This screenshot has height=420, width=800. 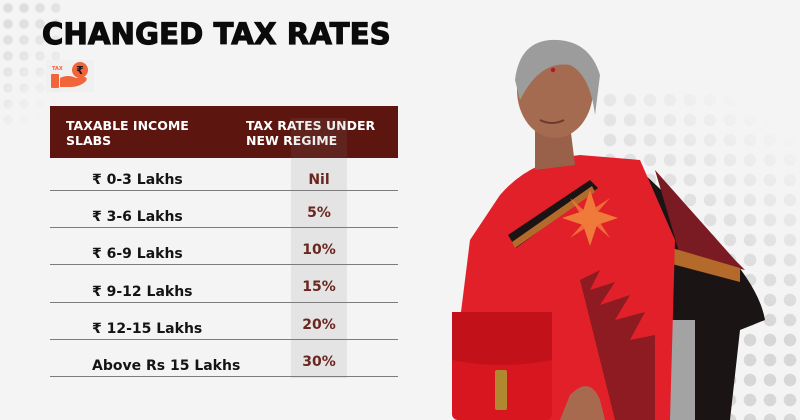 What do you see at coordinates (127, 133) in the screenshot?
I see `column-header-slabs: TAXABLE INCOME SLABS` at bounding box center [127, 133].